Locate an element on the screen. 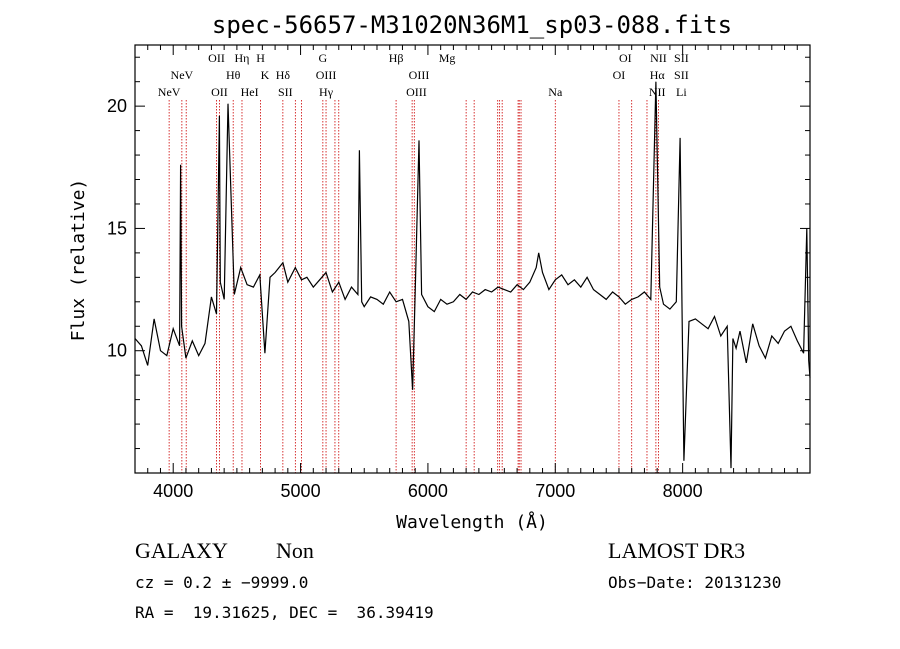  line-marker-label: Li is located at coordinates (681, 92).